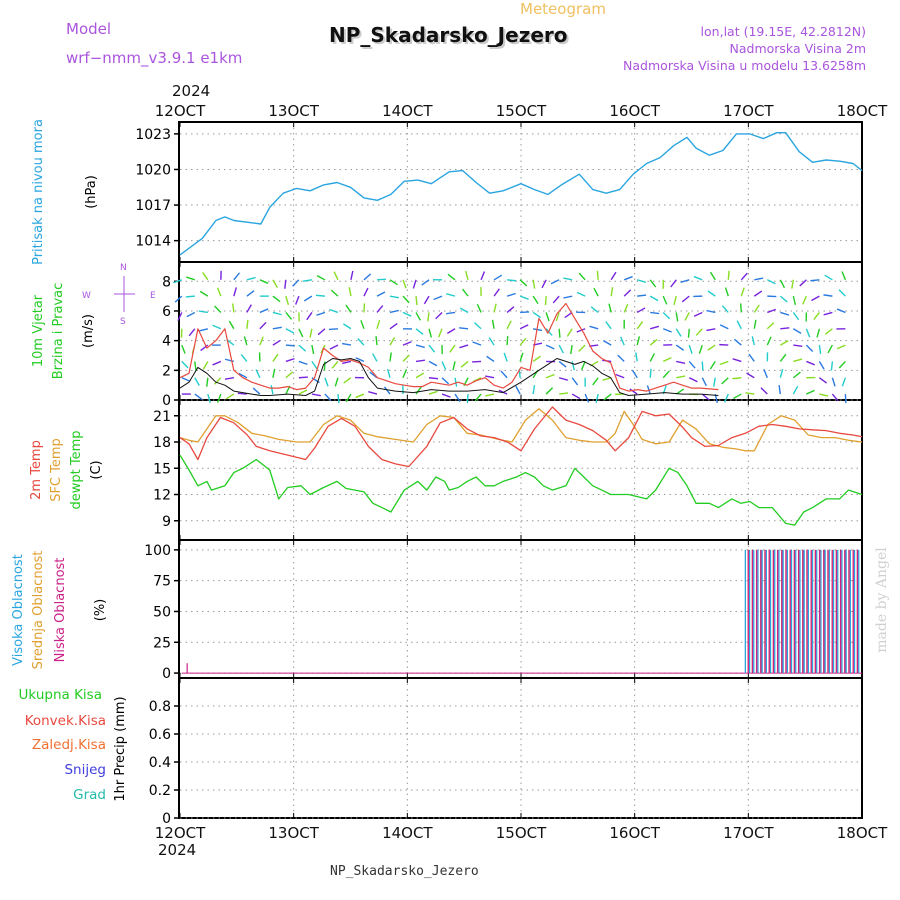  I want to click on compass-south: S, so click(123, 322).